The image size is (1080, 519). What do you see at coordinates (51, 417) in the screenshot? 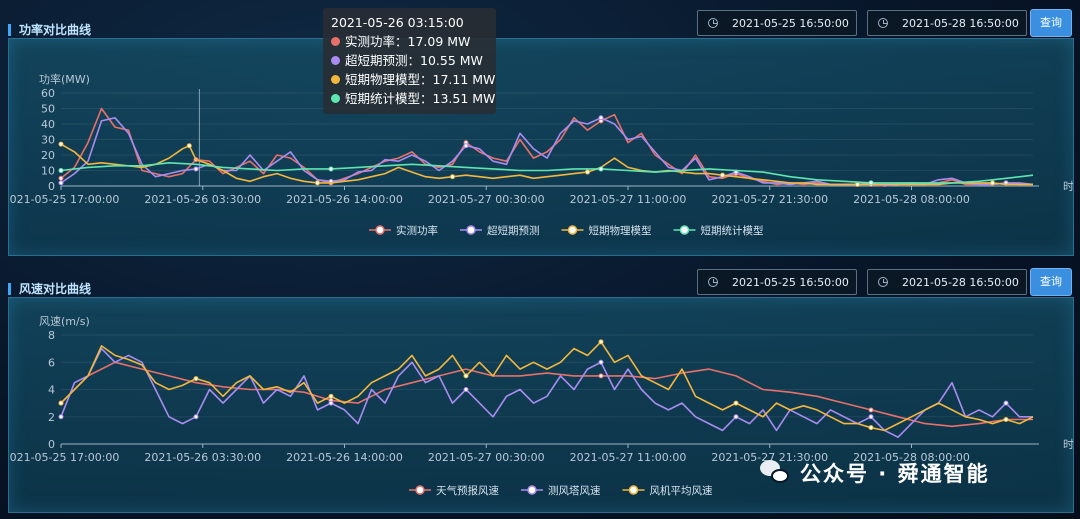
I see `y-tick-label: 2` at bounding box center [51, 417].